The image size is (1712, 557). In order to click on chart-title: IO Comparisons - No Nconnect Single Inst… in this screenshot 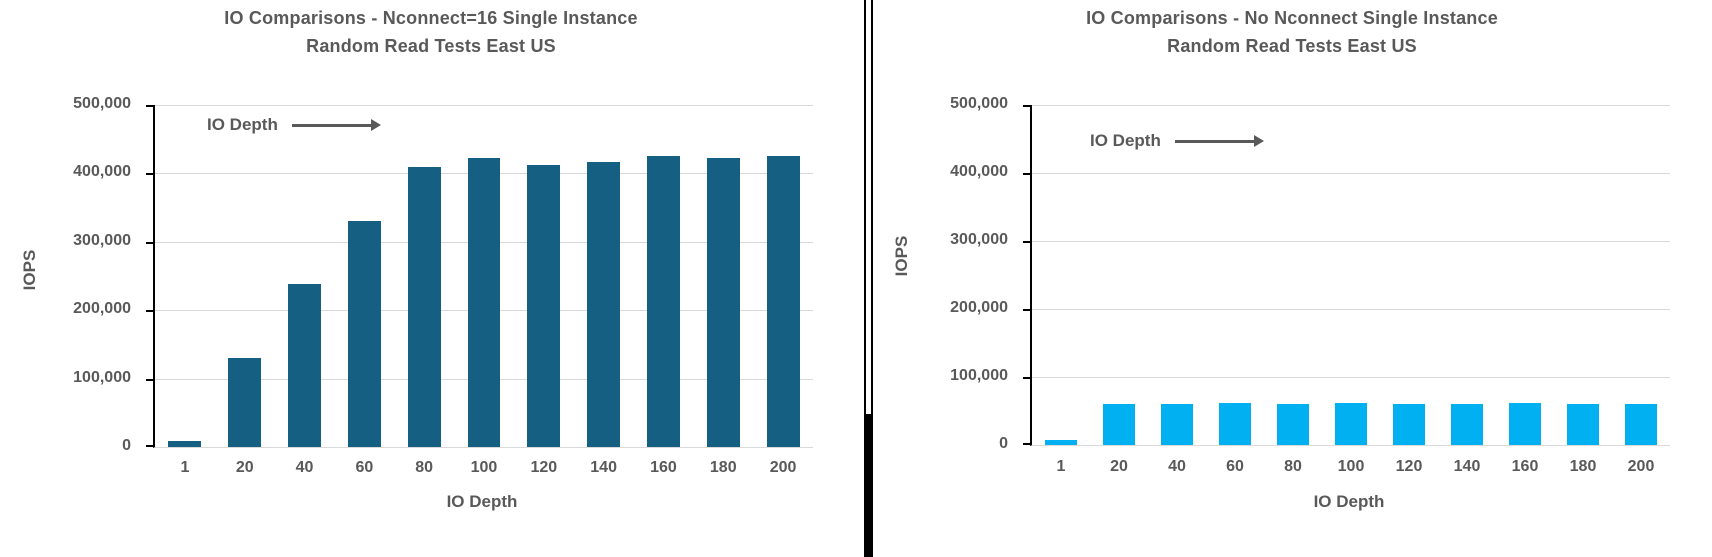, I will do `click(1292, 32)`.